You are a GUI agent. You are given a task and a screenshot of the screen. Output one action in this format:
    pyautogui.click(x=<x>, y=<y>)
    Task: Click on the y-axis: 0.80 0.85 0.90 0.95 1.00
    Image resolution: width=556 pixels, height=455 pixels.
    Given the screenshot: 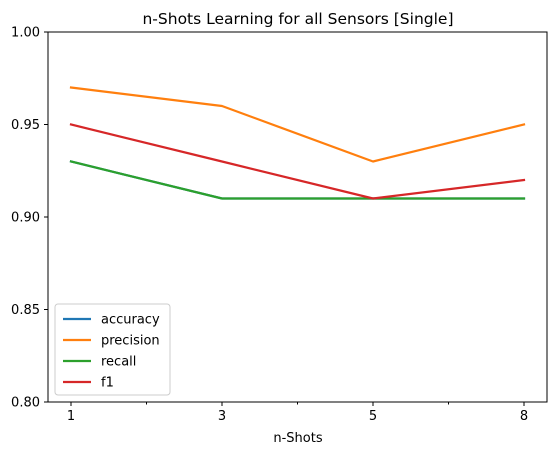 What is the action you would take?
    pyautogui.click(x=29, y=218)
    